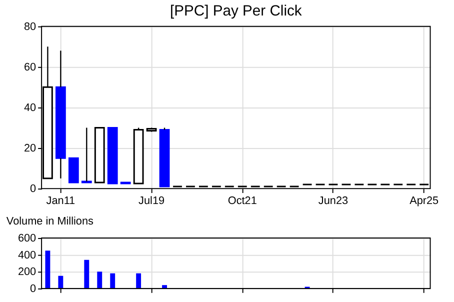  Describe the element at coordinates (61, 200) in the screenshot. I see `x-tick-label: Jan11` at that location.